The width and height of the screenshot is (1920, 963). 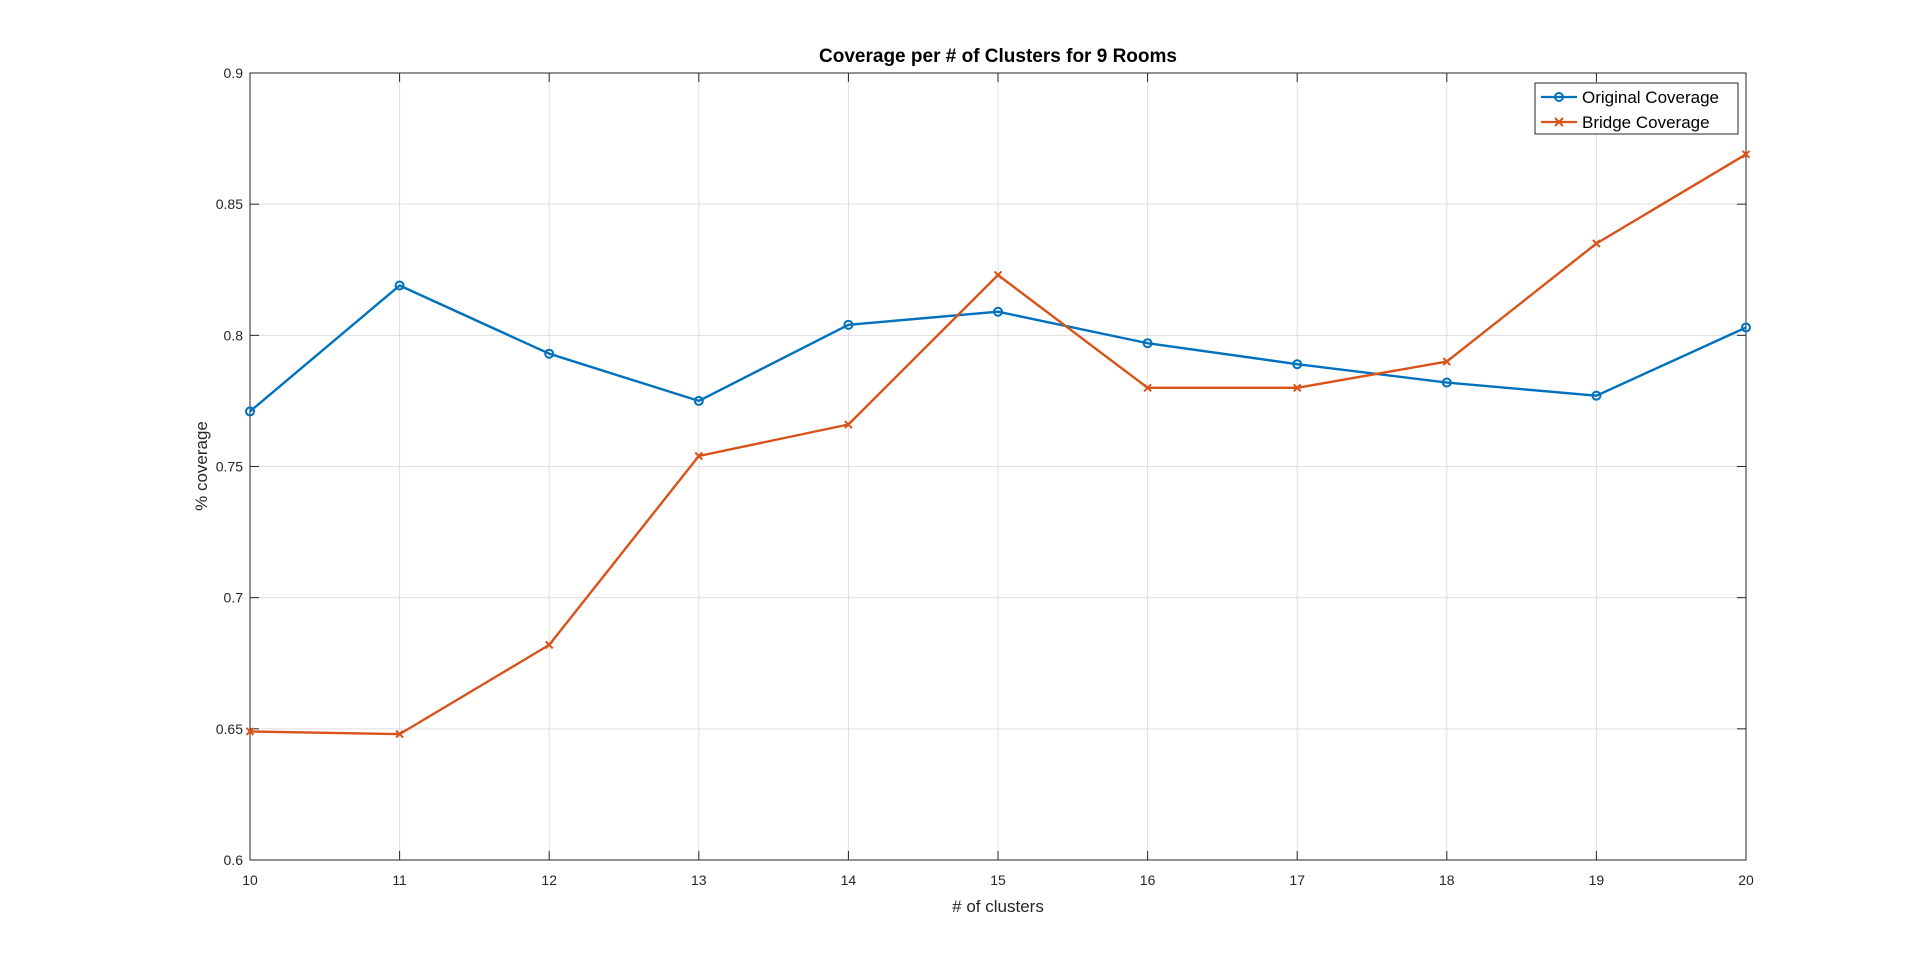 What do you see at coordinates (1650, 97) in the screenshot?
I see `legend-label-original: Original Coverage` at bounding box center [1650, 97].